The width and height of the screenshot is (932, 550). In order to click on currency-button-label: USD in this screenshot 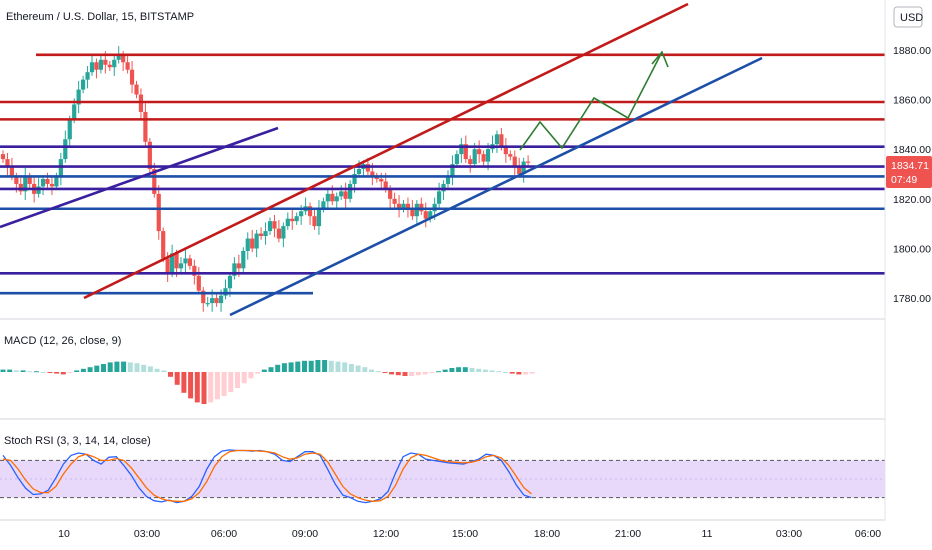, I will do `click(911, 18)`.